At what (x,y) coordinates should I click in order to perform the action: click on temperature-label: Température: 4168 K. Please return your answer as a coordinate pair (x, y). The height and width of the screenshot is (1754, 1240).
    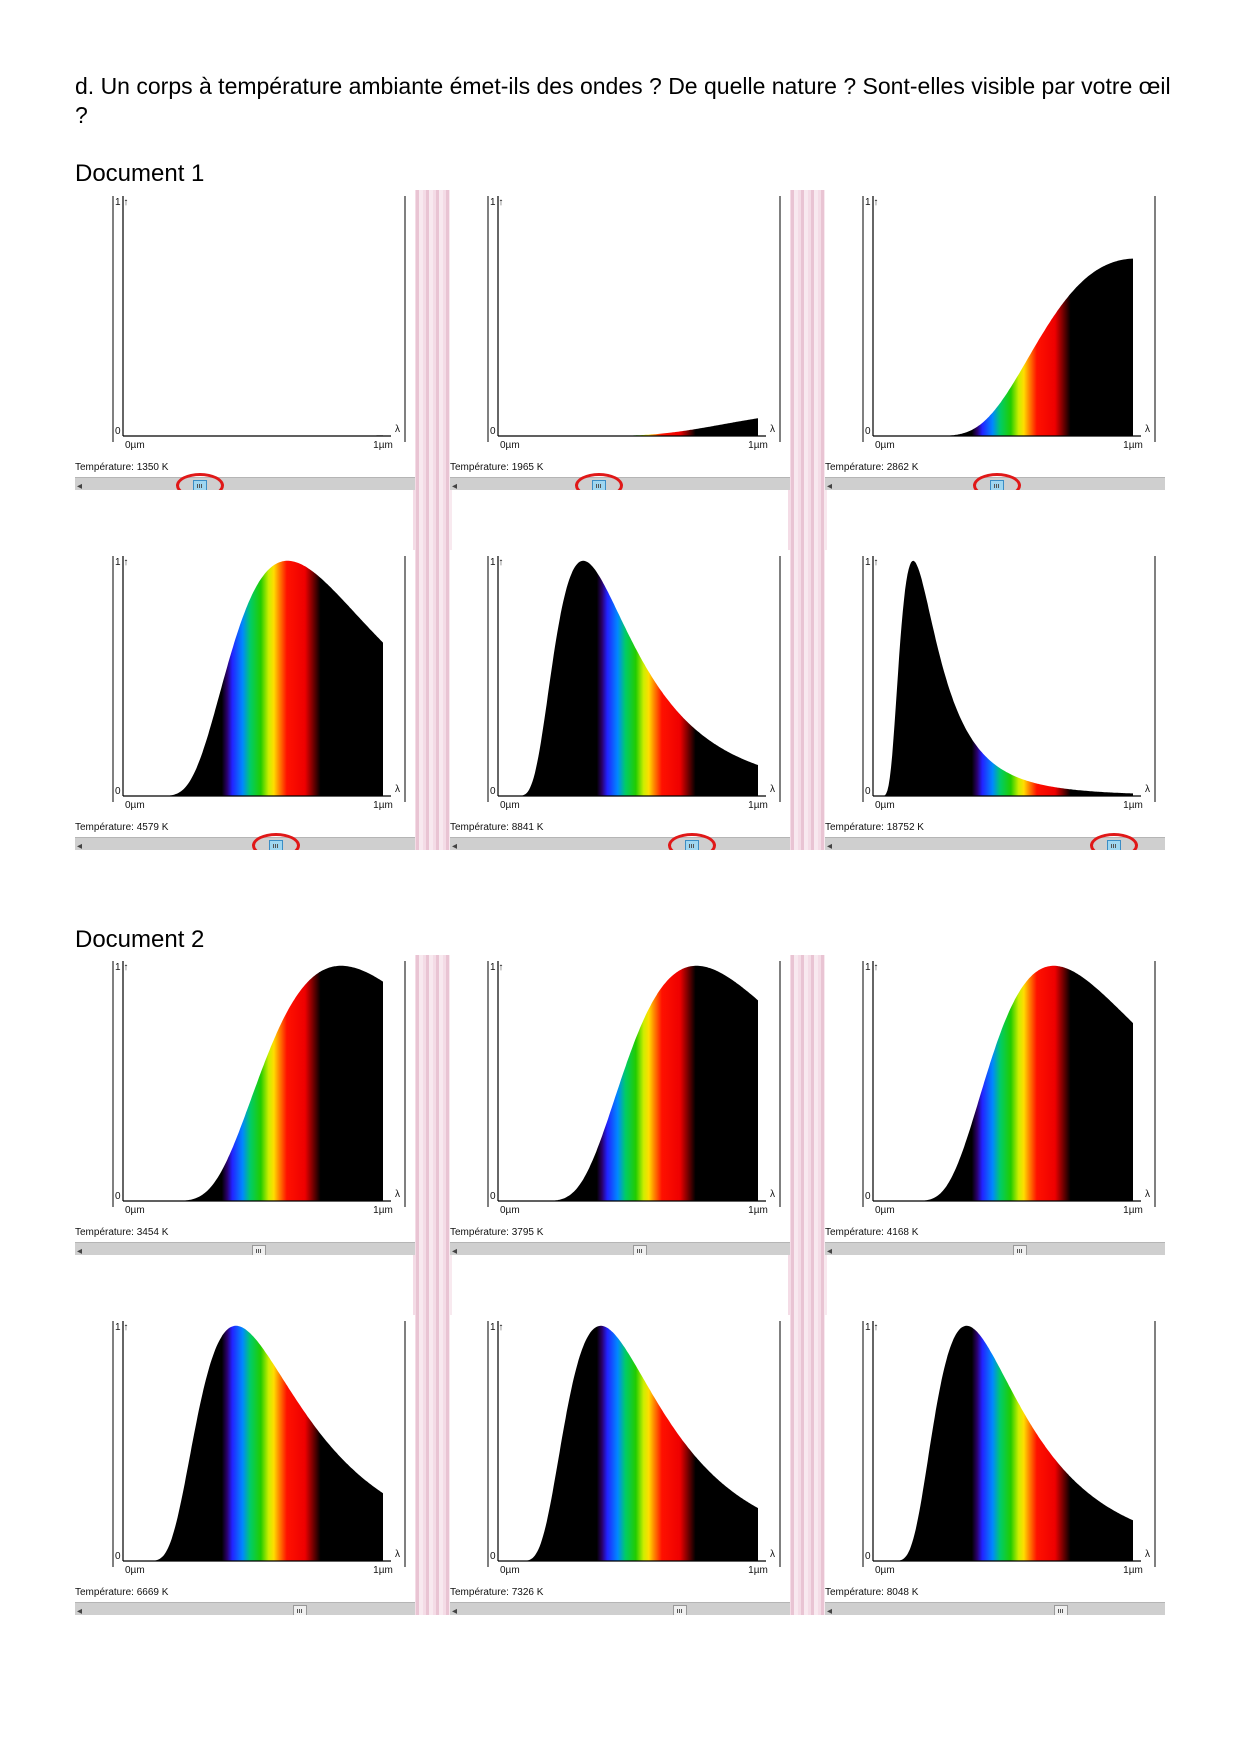
    Looking at the image, I should click on (872, 1232).